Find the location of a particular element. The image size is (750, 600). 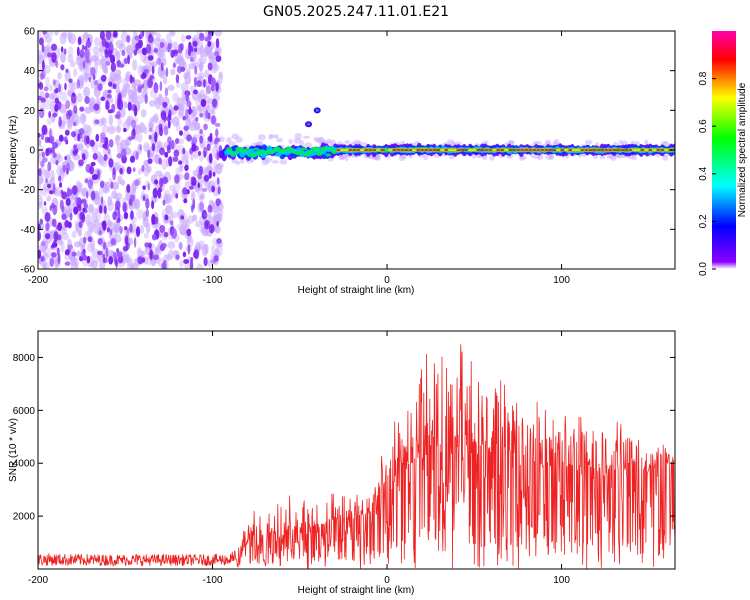

colorbar-tick-label: 0.6 is located at coordinates (703, 126).